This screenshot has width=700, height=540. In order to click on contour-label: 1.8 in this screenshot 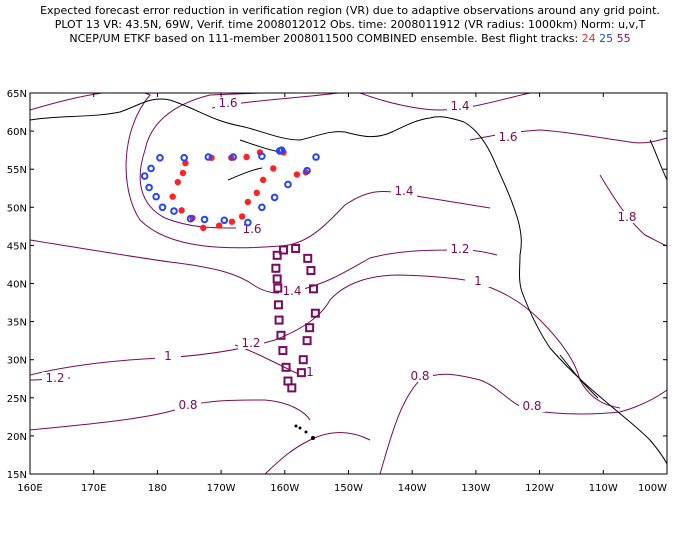, I will do `click(626, 217)`.